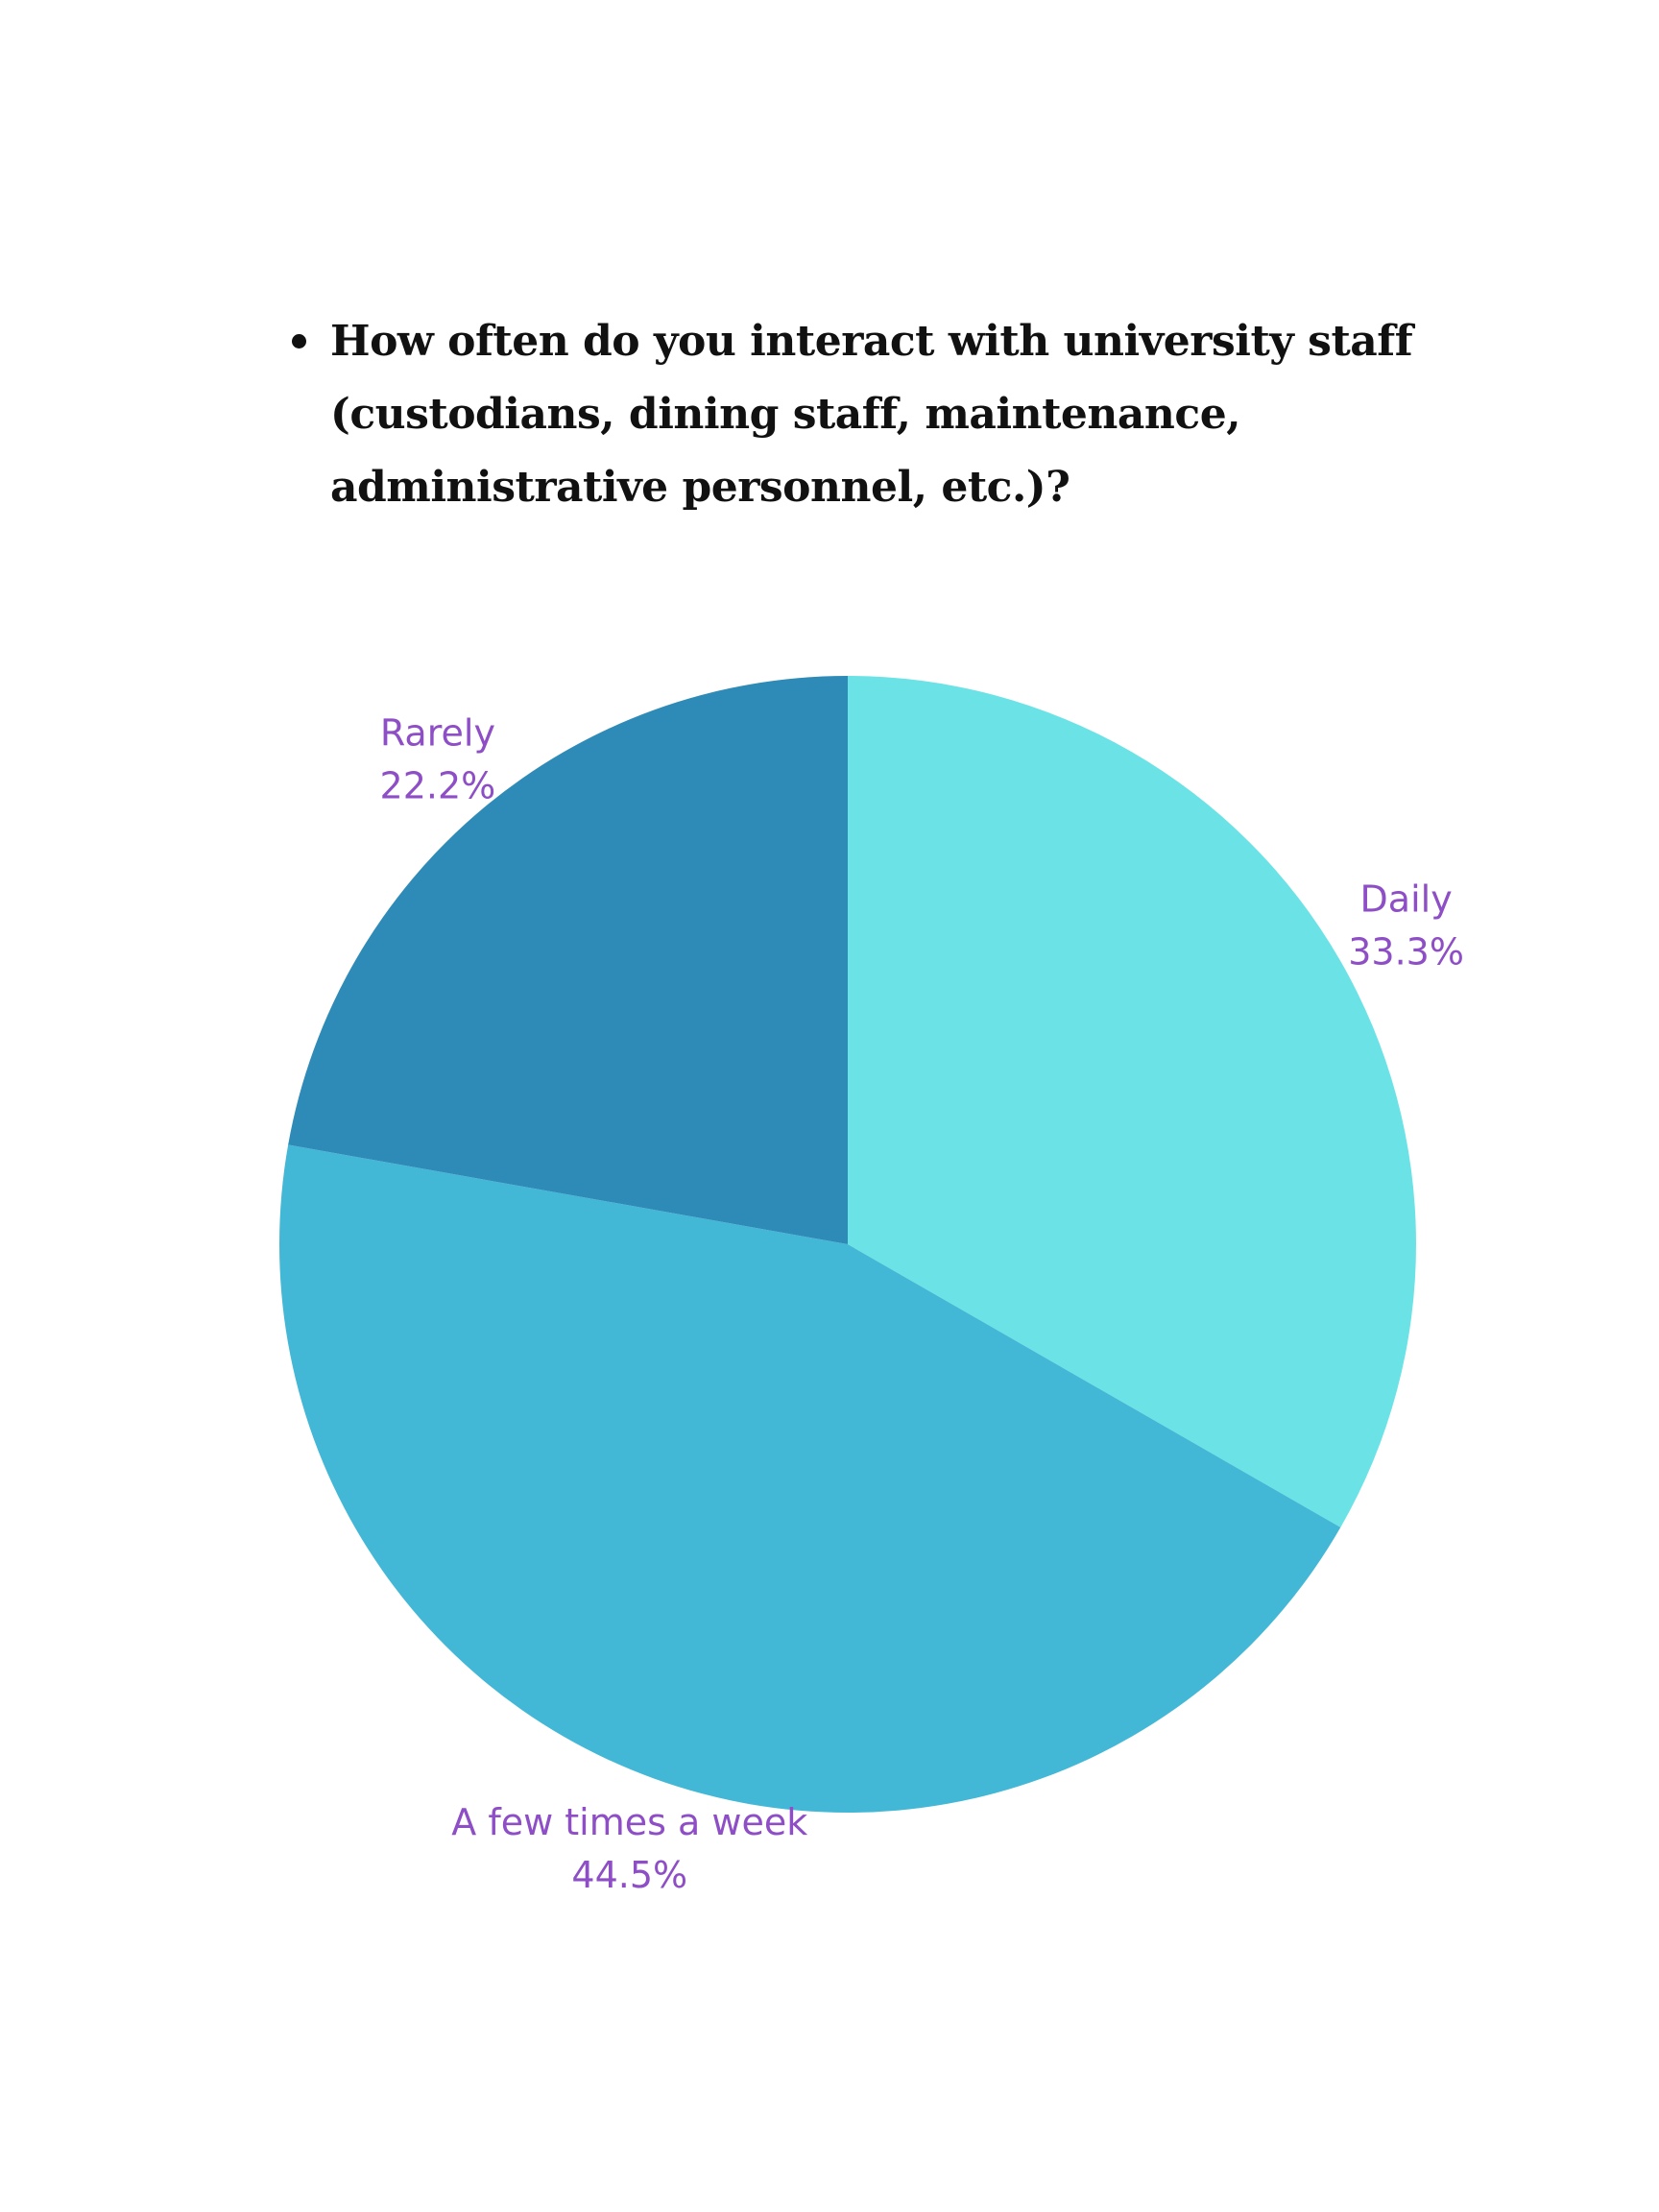 The image size is (1659, 2212). I want to click on slice-daily, so click(1132, 1101).